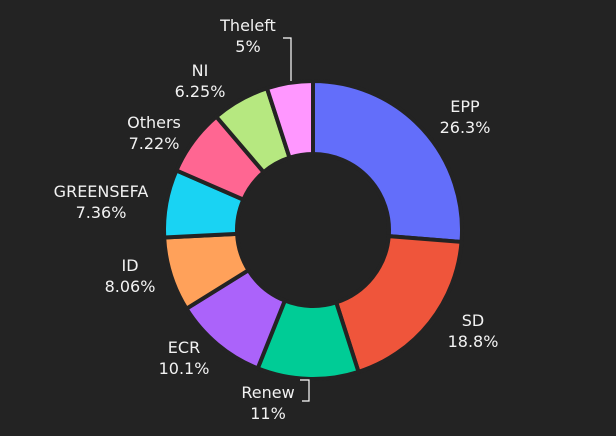 The width and height of the screenshot is (616, 436). Describe the element at coordinates (289, 119) in the screenshot. I see `slice-theleft` at that location.